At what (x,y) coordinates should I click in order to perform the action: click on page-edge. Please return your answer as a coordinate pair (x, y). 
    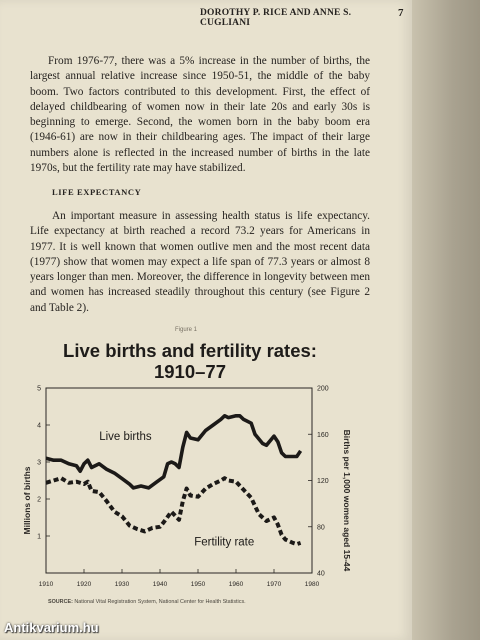
    Looking at the image, I should click on (446, 320).